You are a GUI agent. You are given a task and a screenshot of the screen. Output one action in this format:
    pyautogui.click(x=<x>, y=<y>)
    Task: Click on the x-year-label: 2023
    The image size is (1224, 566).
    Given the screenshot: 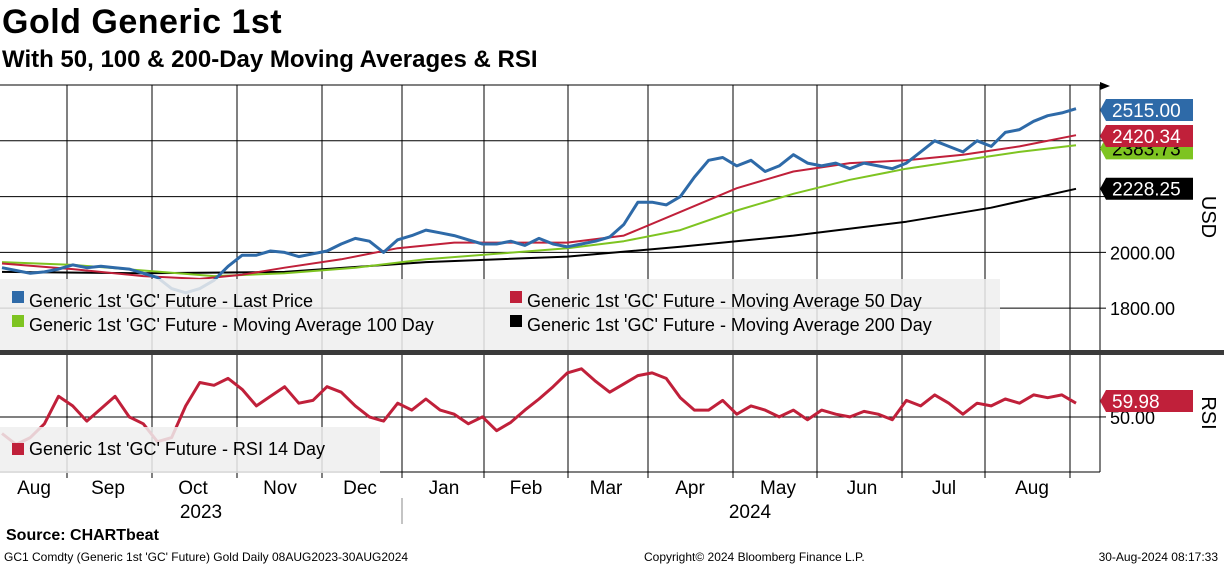 What is the action you would take?
    pyautogui.click(x=201, y=512)
    